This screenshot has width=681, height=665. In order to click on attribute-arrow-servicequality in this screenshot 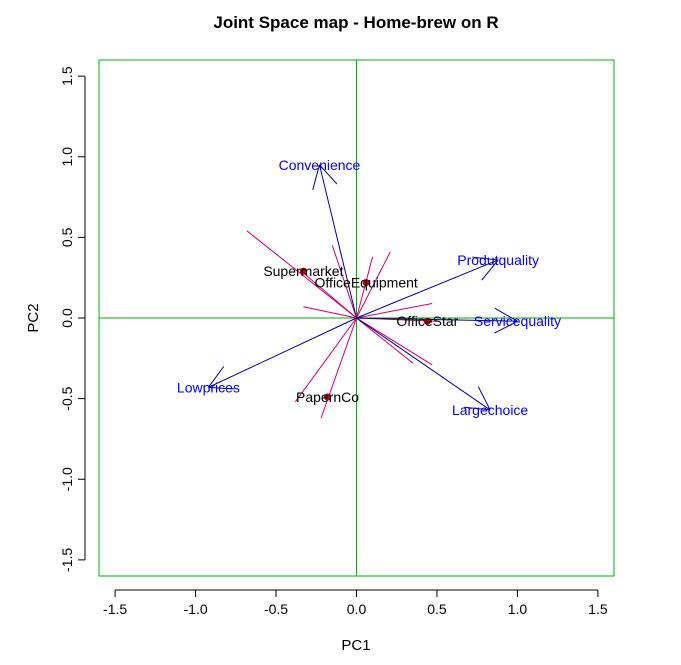, I will do `click(437, 319)`.